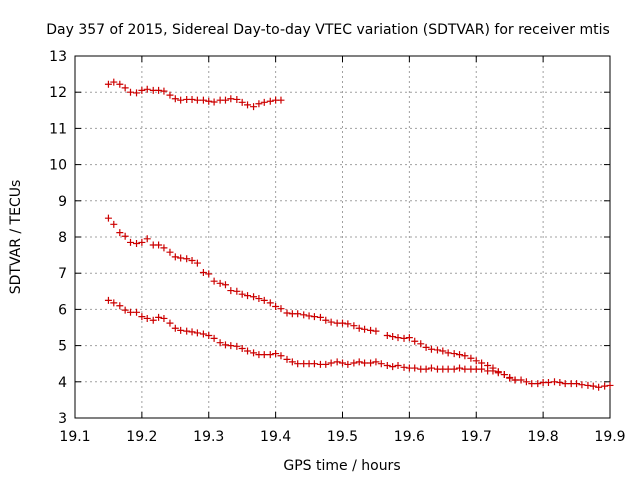 Image resolution: width=640 pixels, height=480 pixels. I want to click on x-tick-label: 19.4, so click(275, 437).